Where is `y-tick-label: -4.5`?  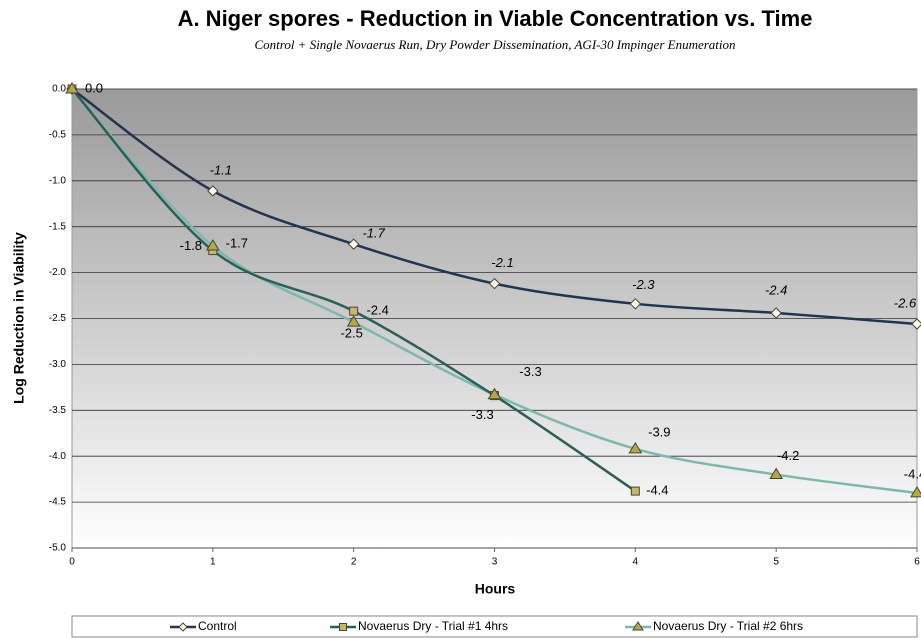 y-tick-label: -4.5 is located at coordinates (58, 502).